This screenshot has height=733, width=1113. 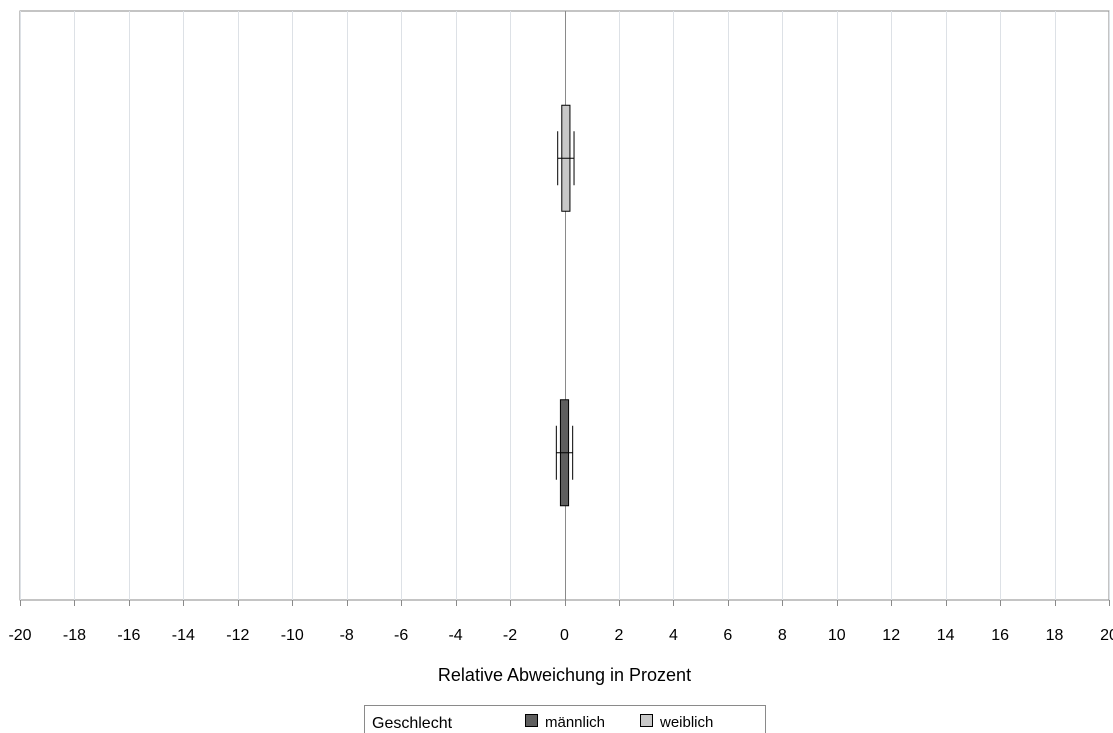 I want to click on x-tick-label: -6, so click(x=401, y=635).